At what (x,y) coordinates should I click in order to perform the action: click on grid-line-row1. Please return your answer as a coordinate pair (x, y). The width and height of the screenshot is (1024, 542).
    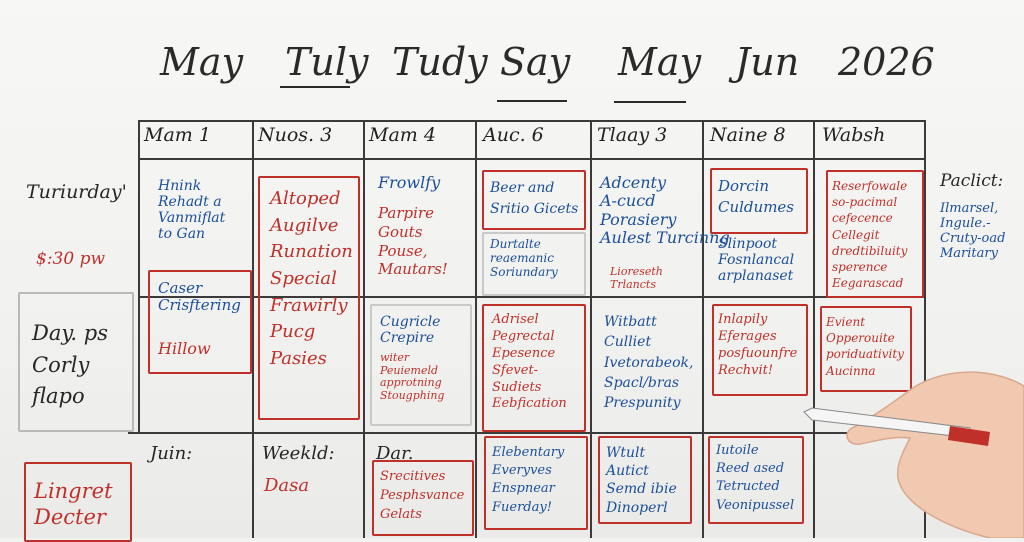
    Looking at the image, I should click on (531, 297).